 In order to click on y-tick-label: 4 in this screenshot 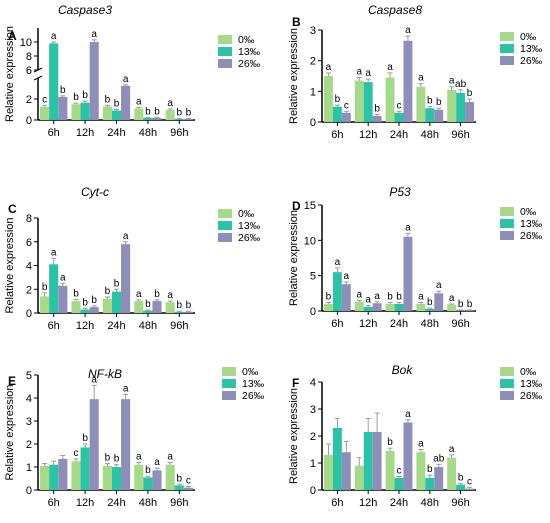, I will do `click(29, 267)`.